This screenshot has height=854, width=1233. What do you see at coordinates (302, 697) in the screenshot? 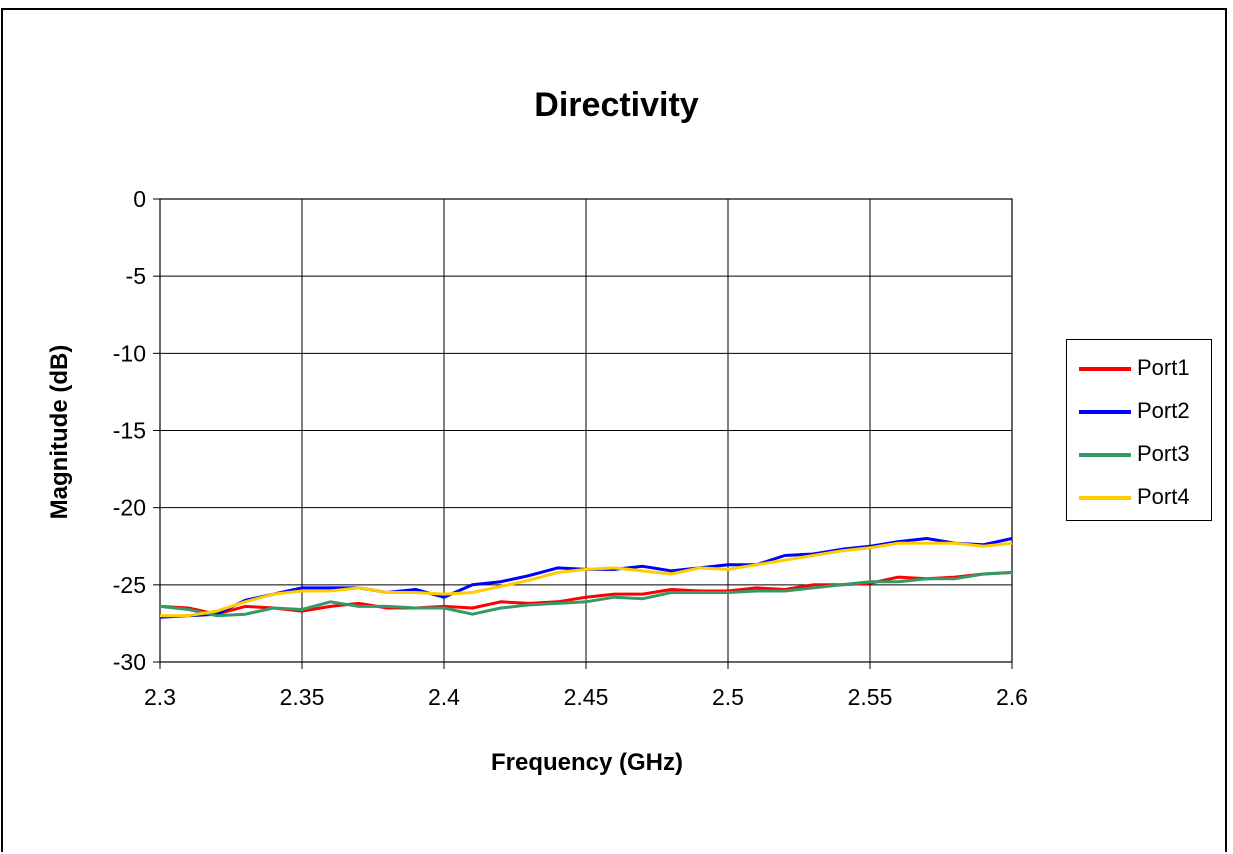
I see `x-tick-label: 2.35` at bounding box center [302, 697].